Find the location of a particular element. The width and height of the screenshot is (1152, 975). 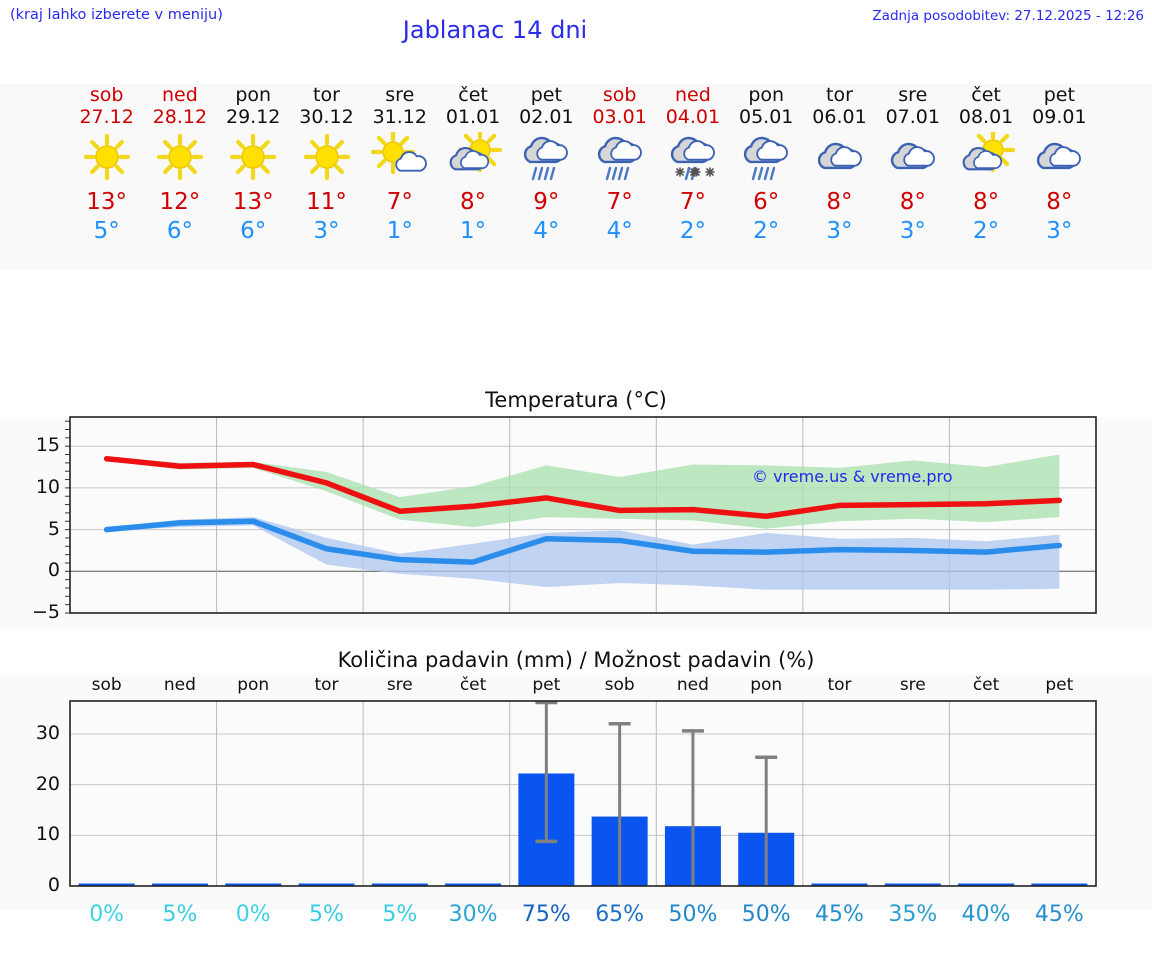

forecast-day-column: ned 28.12 12° 6° is located at coordinates (180, 164).